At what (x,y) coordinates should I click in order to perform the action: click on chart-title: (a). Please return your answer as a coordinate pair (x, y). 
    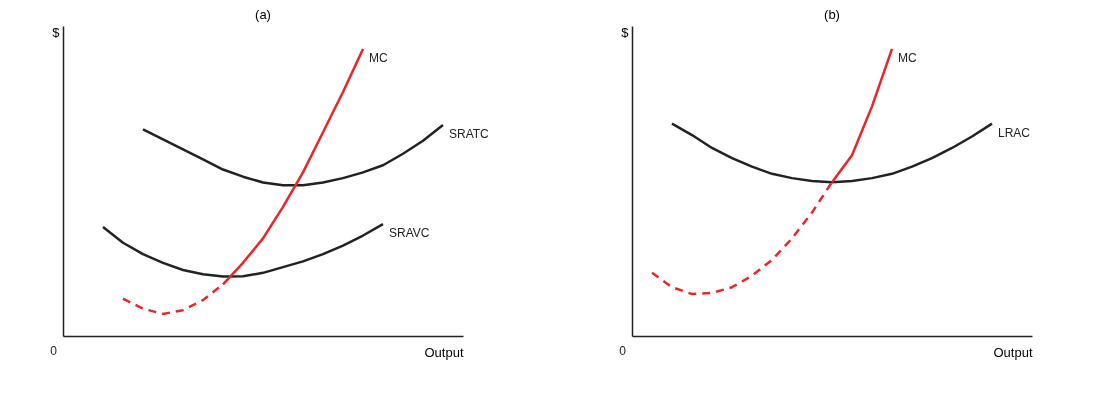
    Looking at the image, I should click on (263, 14).